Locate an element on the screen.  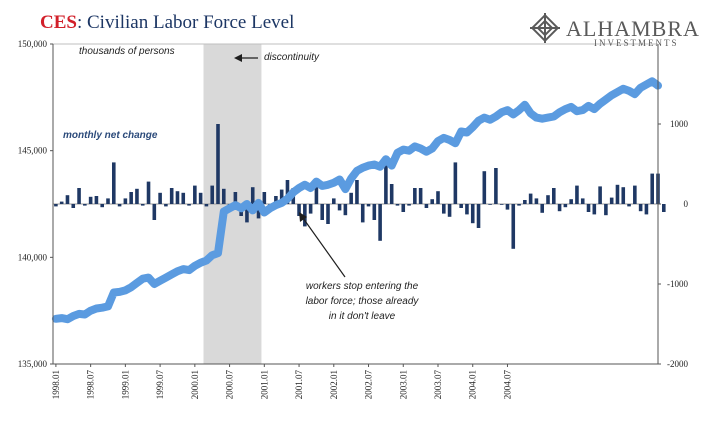
left-tick-label: 150,000 is located at coordinates (33, 44).